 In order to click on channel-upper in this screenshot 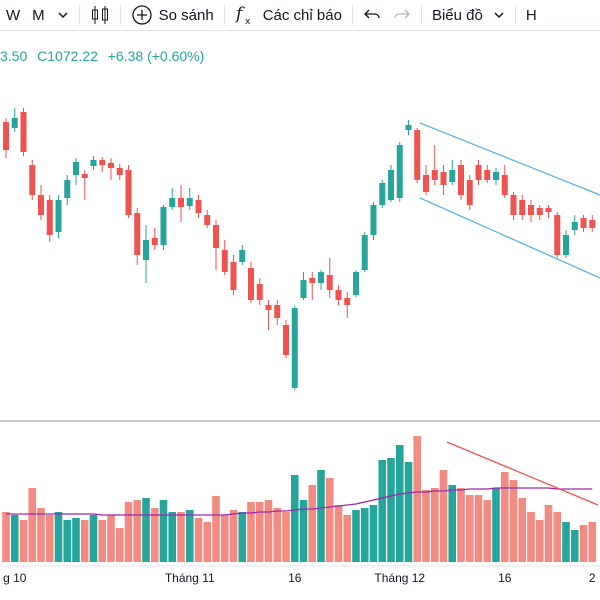, I will do `click(509, 159)`.